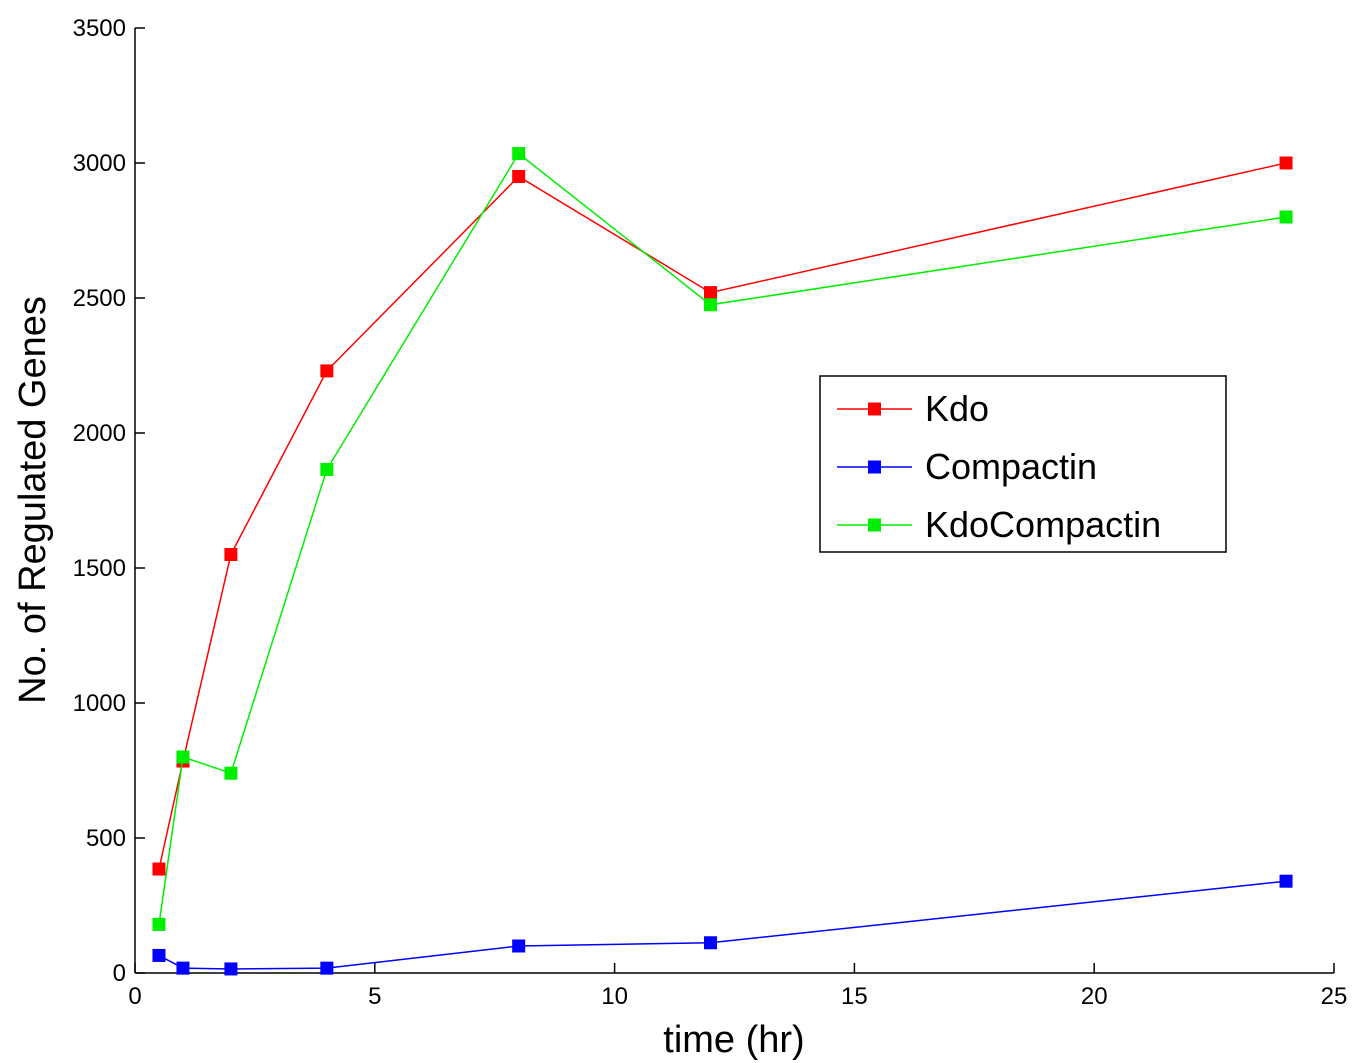 The image size is (1352, 1063). Describe the element at coordinates (1011, 466) in the screenshot. I see `legend-label: Compactin` at that location.